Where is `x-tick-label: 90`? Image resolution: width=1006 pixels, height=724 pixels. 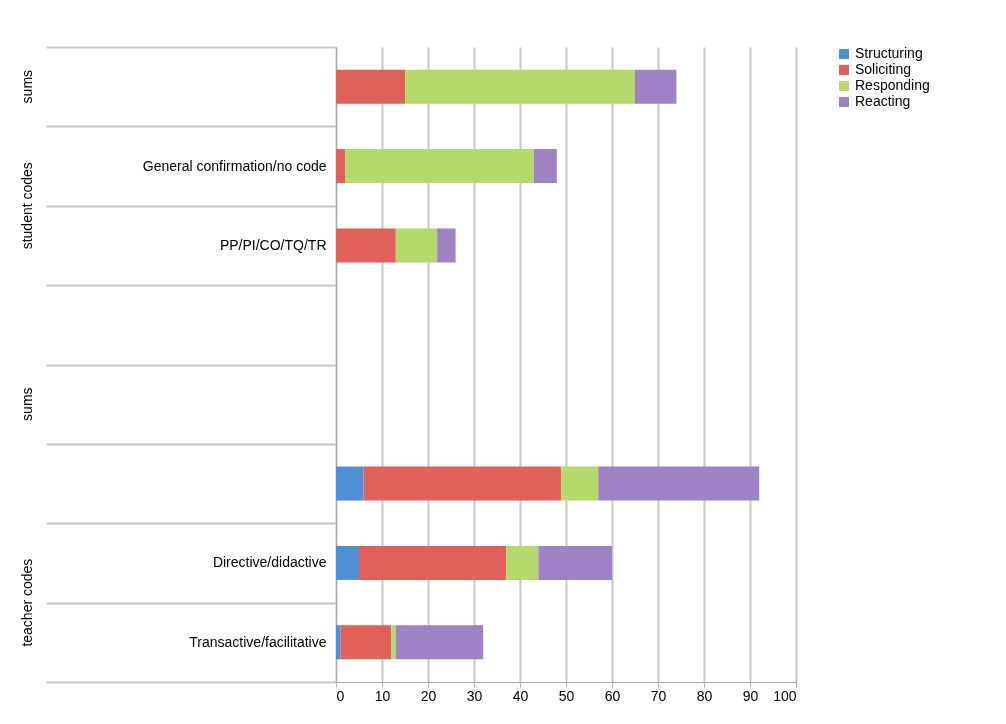
x-tick-label: 90 is located at coordinates (750, 695).